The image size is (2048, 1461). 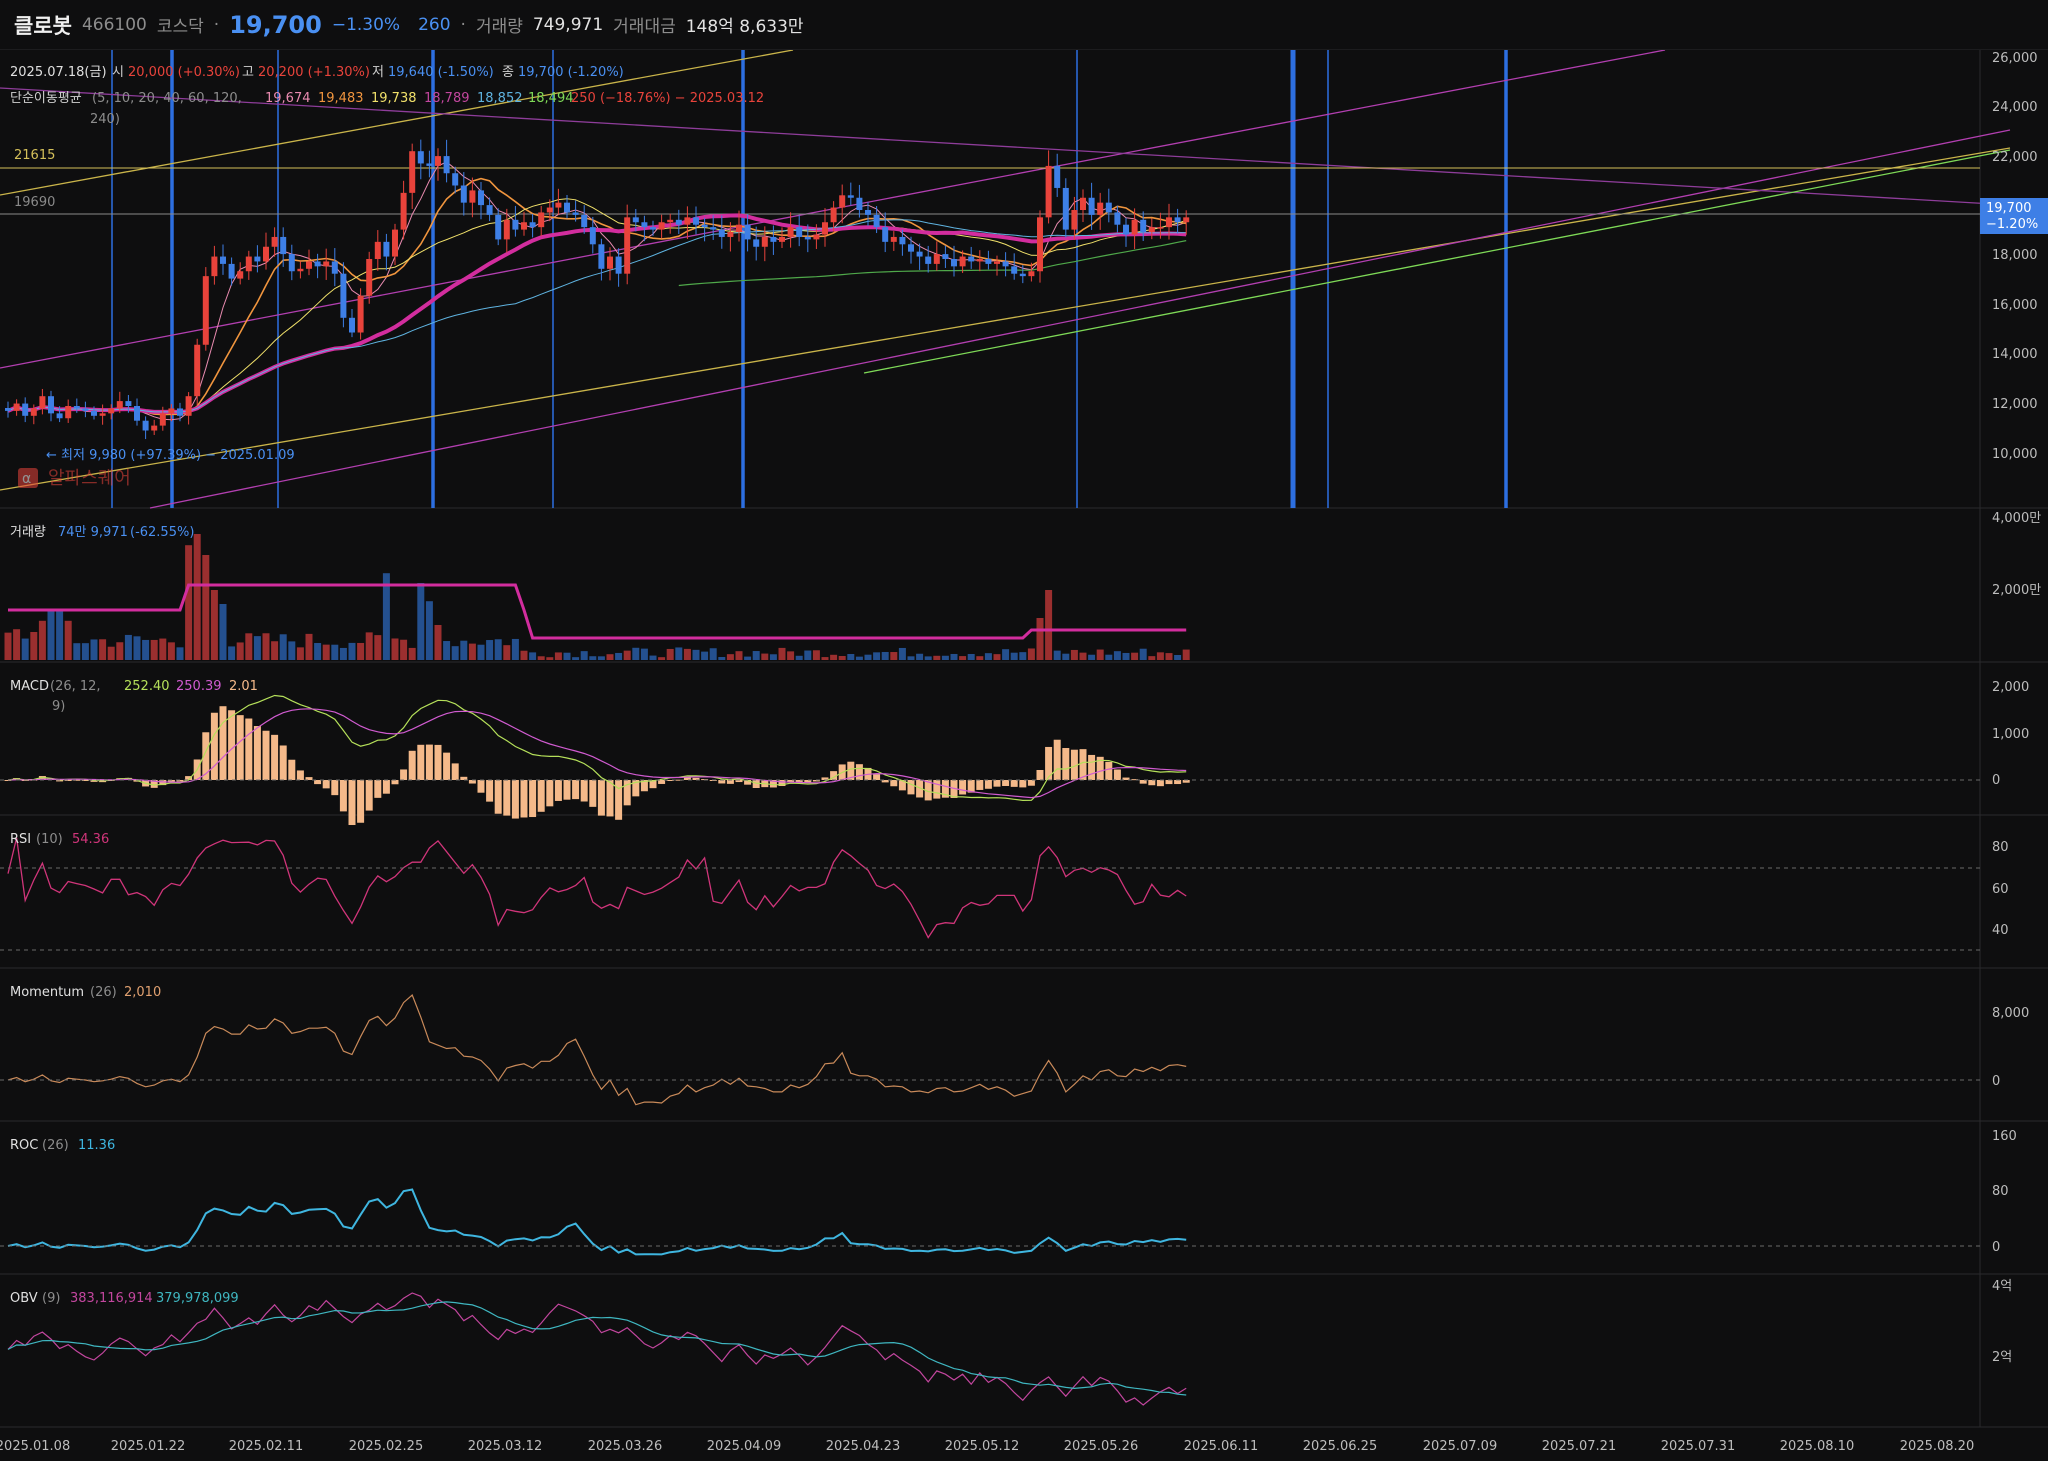 What do you see at coordinates (378, 72) in the screenshot?
I see `info-low-label: 저` at bounding box center [378, 72].